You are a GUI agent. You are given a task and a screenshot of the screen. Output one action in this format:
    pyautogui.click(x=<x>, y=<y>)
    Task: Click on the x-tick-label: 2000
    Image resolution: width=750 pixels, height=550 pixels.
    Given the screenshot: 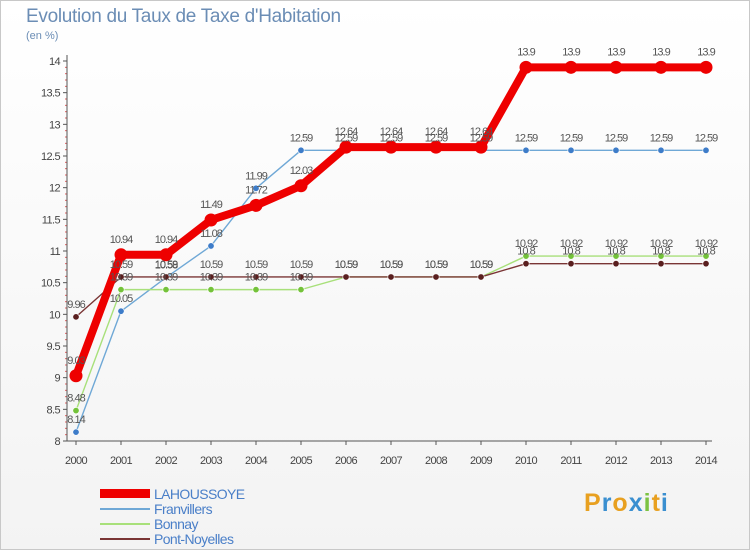 What is the action you would take?
    pyautogui.click(x=76, y=461)
    